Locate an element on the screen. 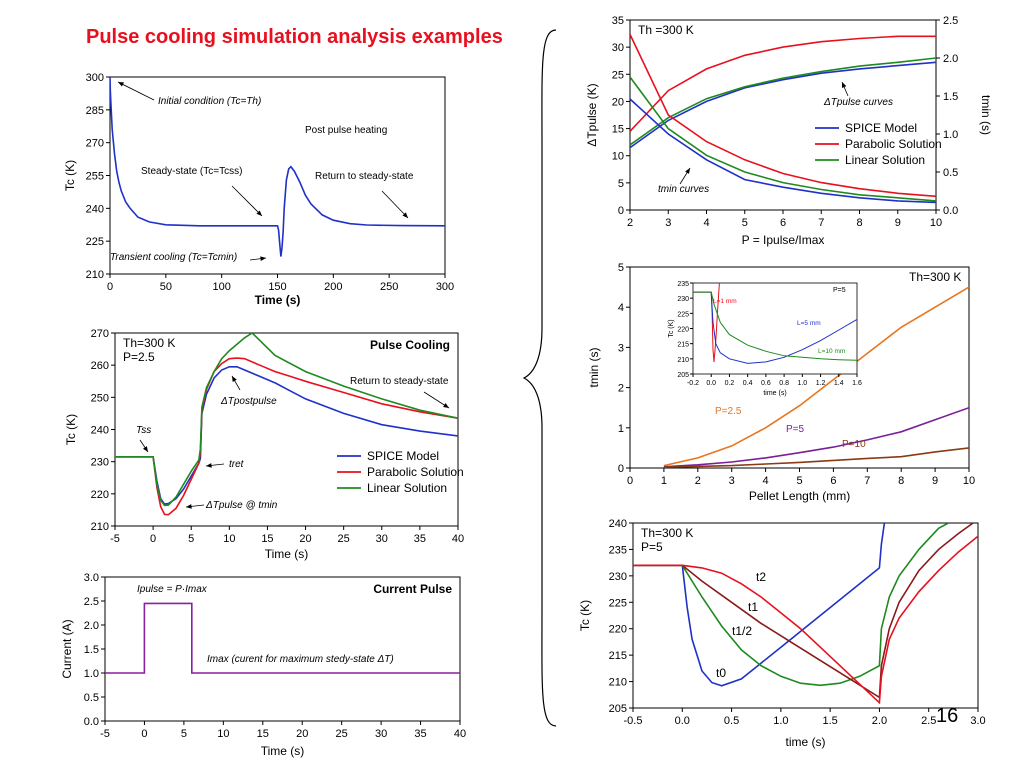 The height and width of the screenshot is (768, 1024). series-line-t2 is located at coordinates (805, 620).